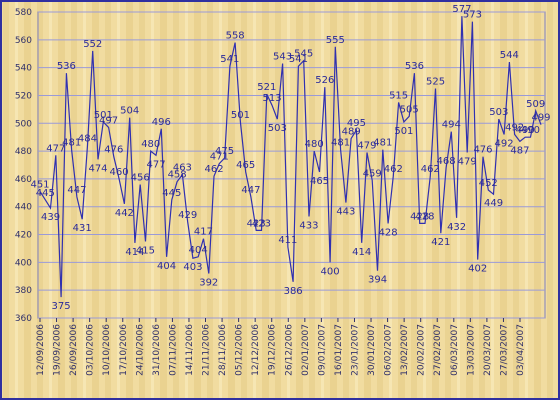  What do you see at coordinates (493, 203) in the screenshot?
I see `data-label: 449` at bounding box center [493, 203].